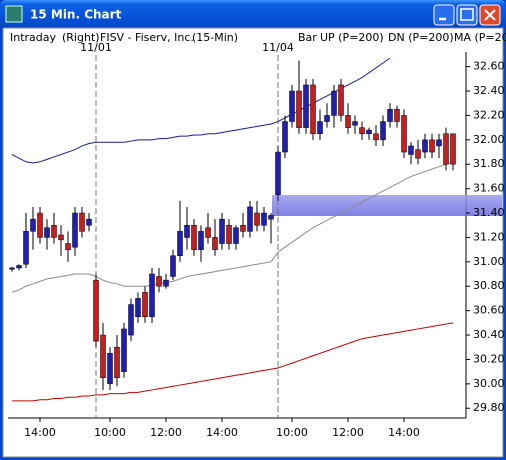 The width and height of the screenshot is (506, 460). I want to click on y-tick-label: 32.20, so click(489, 114).